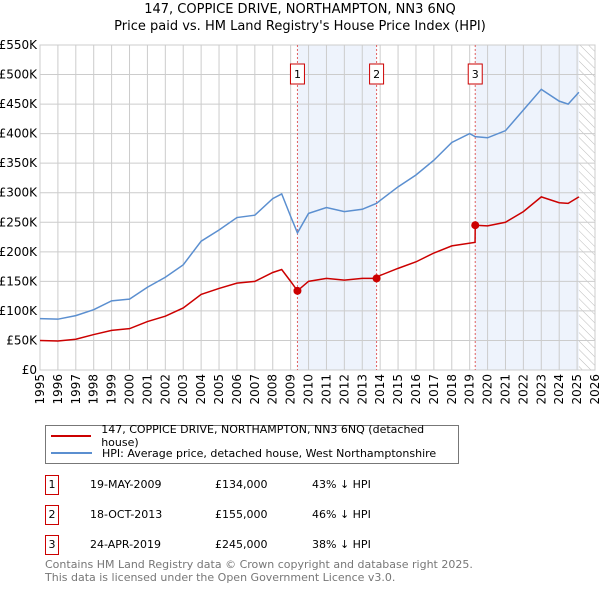  Describe the element at coordinates (362, 389) in the screenshot. I see `x-tick-label: 2013` at that location.